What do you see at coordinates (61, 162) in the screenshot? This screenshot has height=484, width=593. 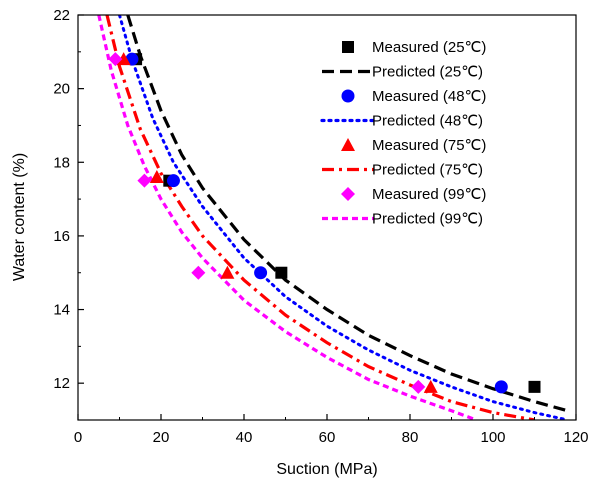 I see `y-tick-label: 18` at bounding box center [61, 162].